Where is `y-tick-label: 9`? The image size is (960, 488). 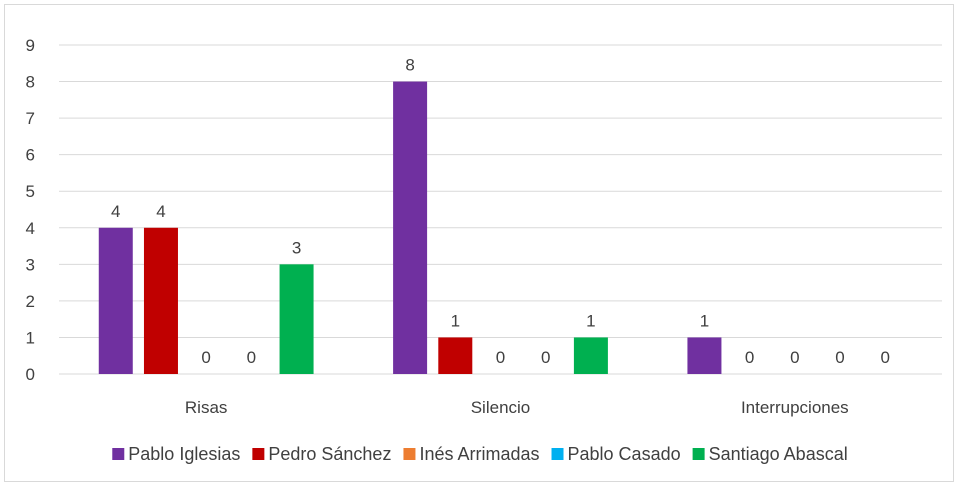 y-tick-label: 9 is located at coordinates (30, 45).